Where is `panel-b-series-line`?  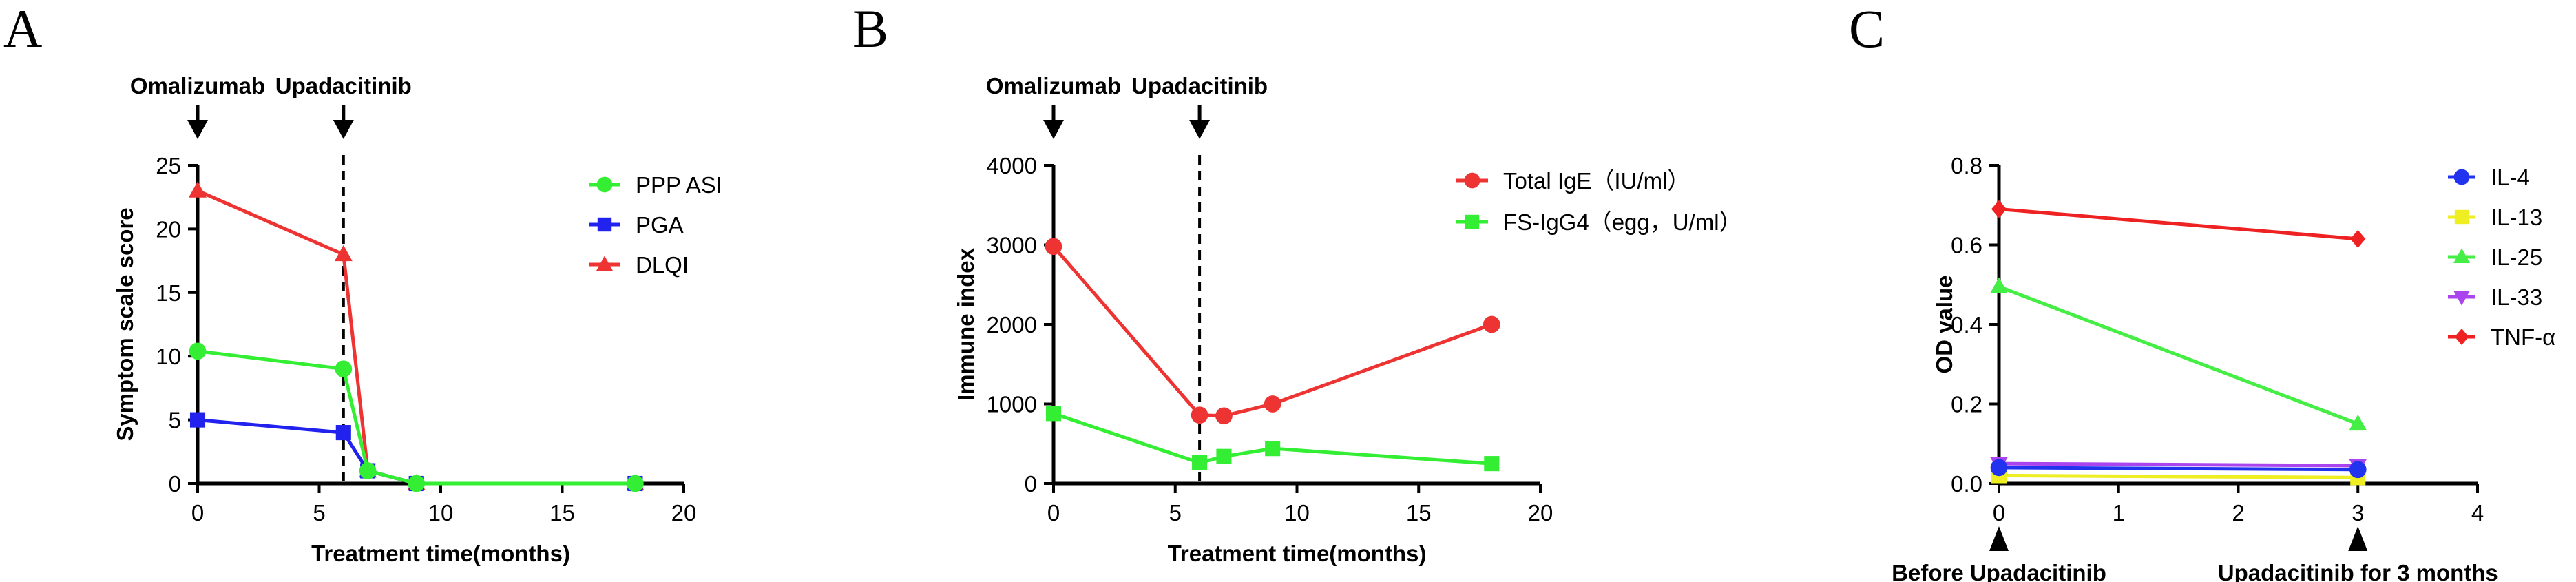 panel-b-series-line is located at coordinates (1272, 331).